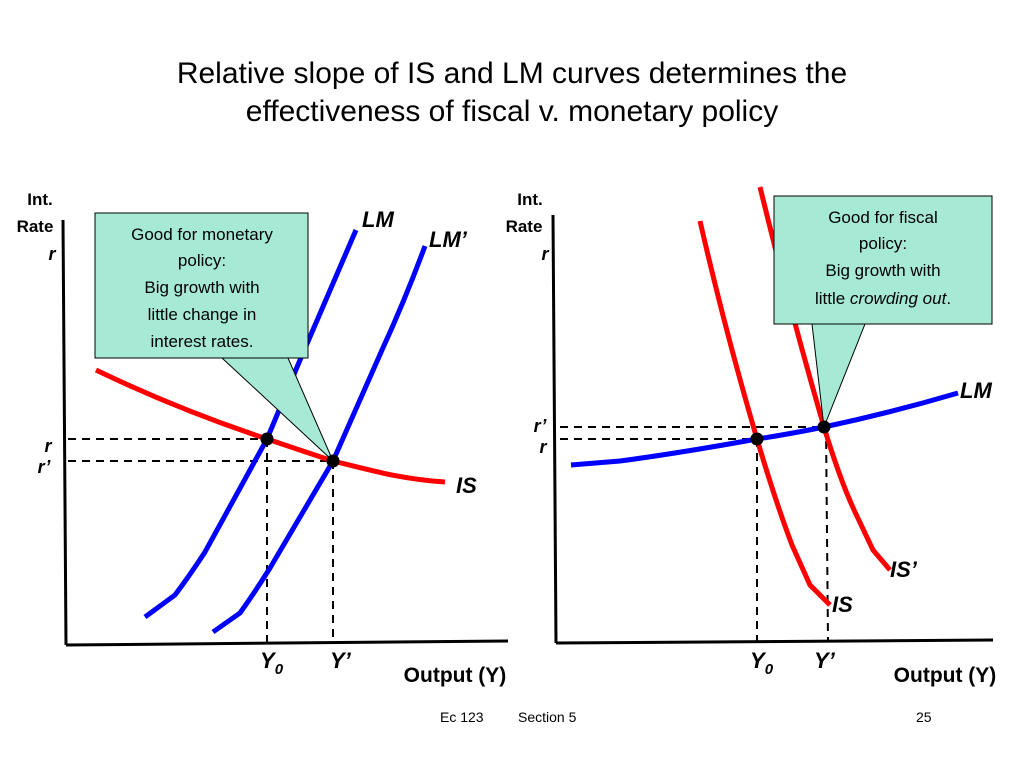 This screenshot has width=1024, height=768. I want to click on footer-course: Ec 123, so click(462, 717).